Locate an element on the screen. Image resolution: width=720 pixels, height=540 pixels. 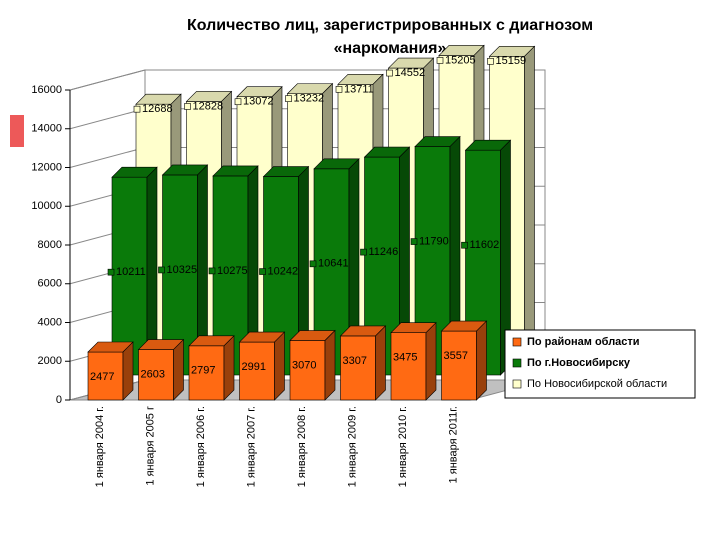
y-tick-label: 0 is located at coordinates (59, 400).